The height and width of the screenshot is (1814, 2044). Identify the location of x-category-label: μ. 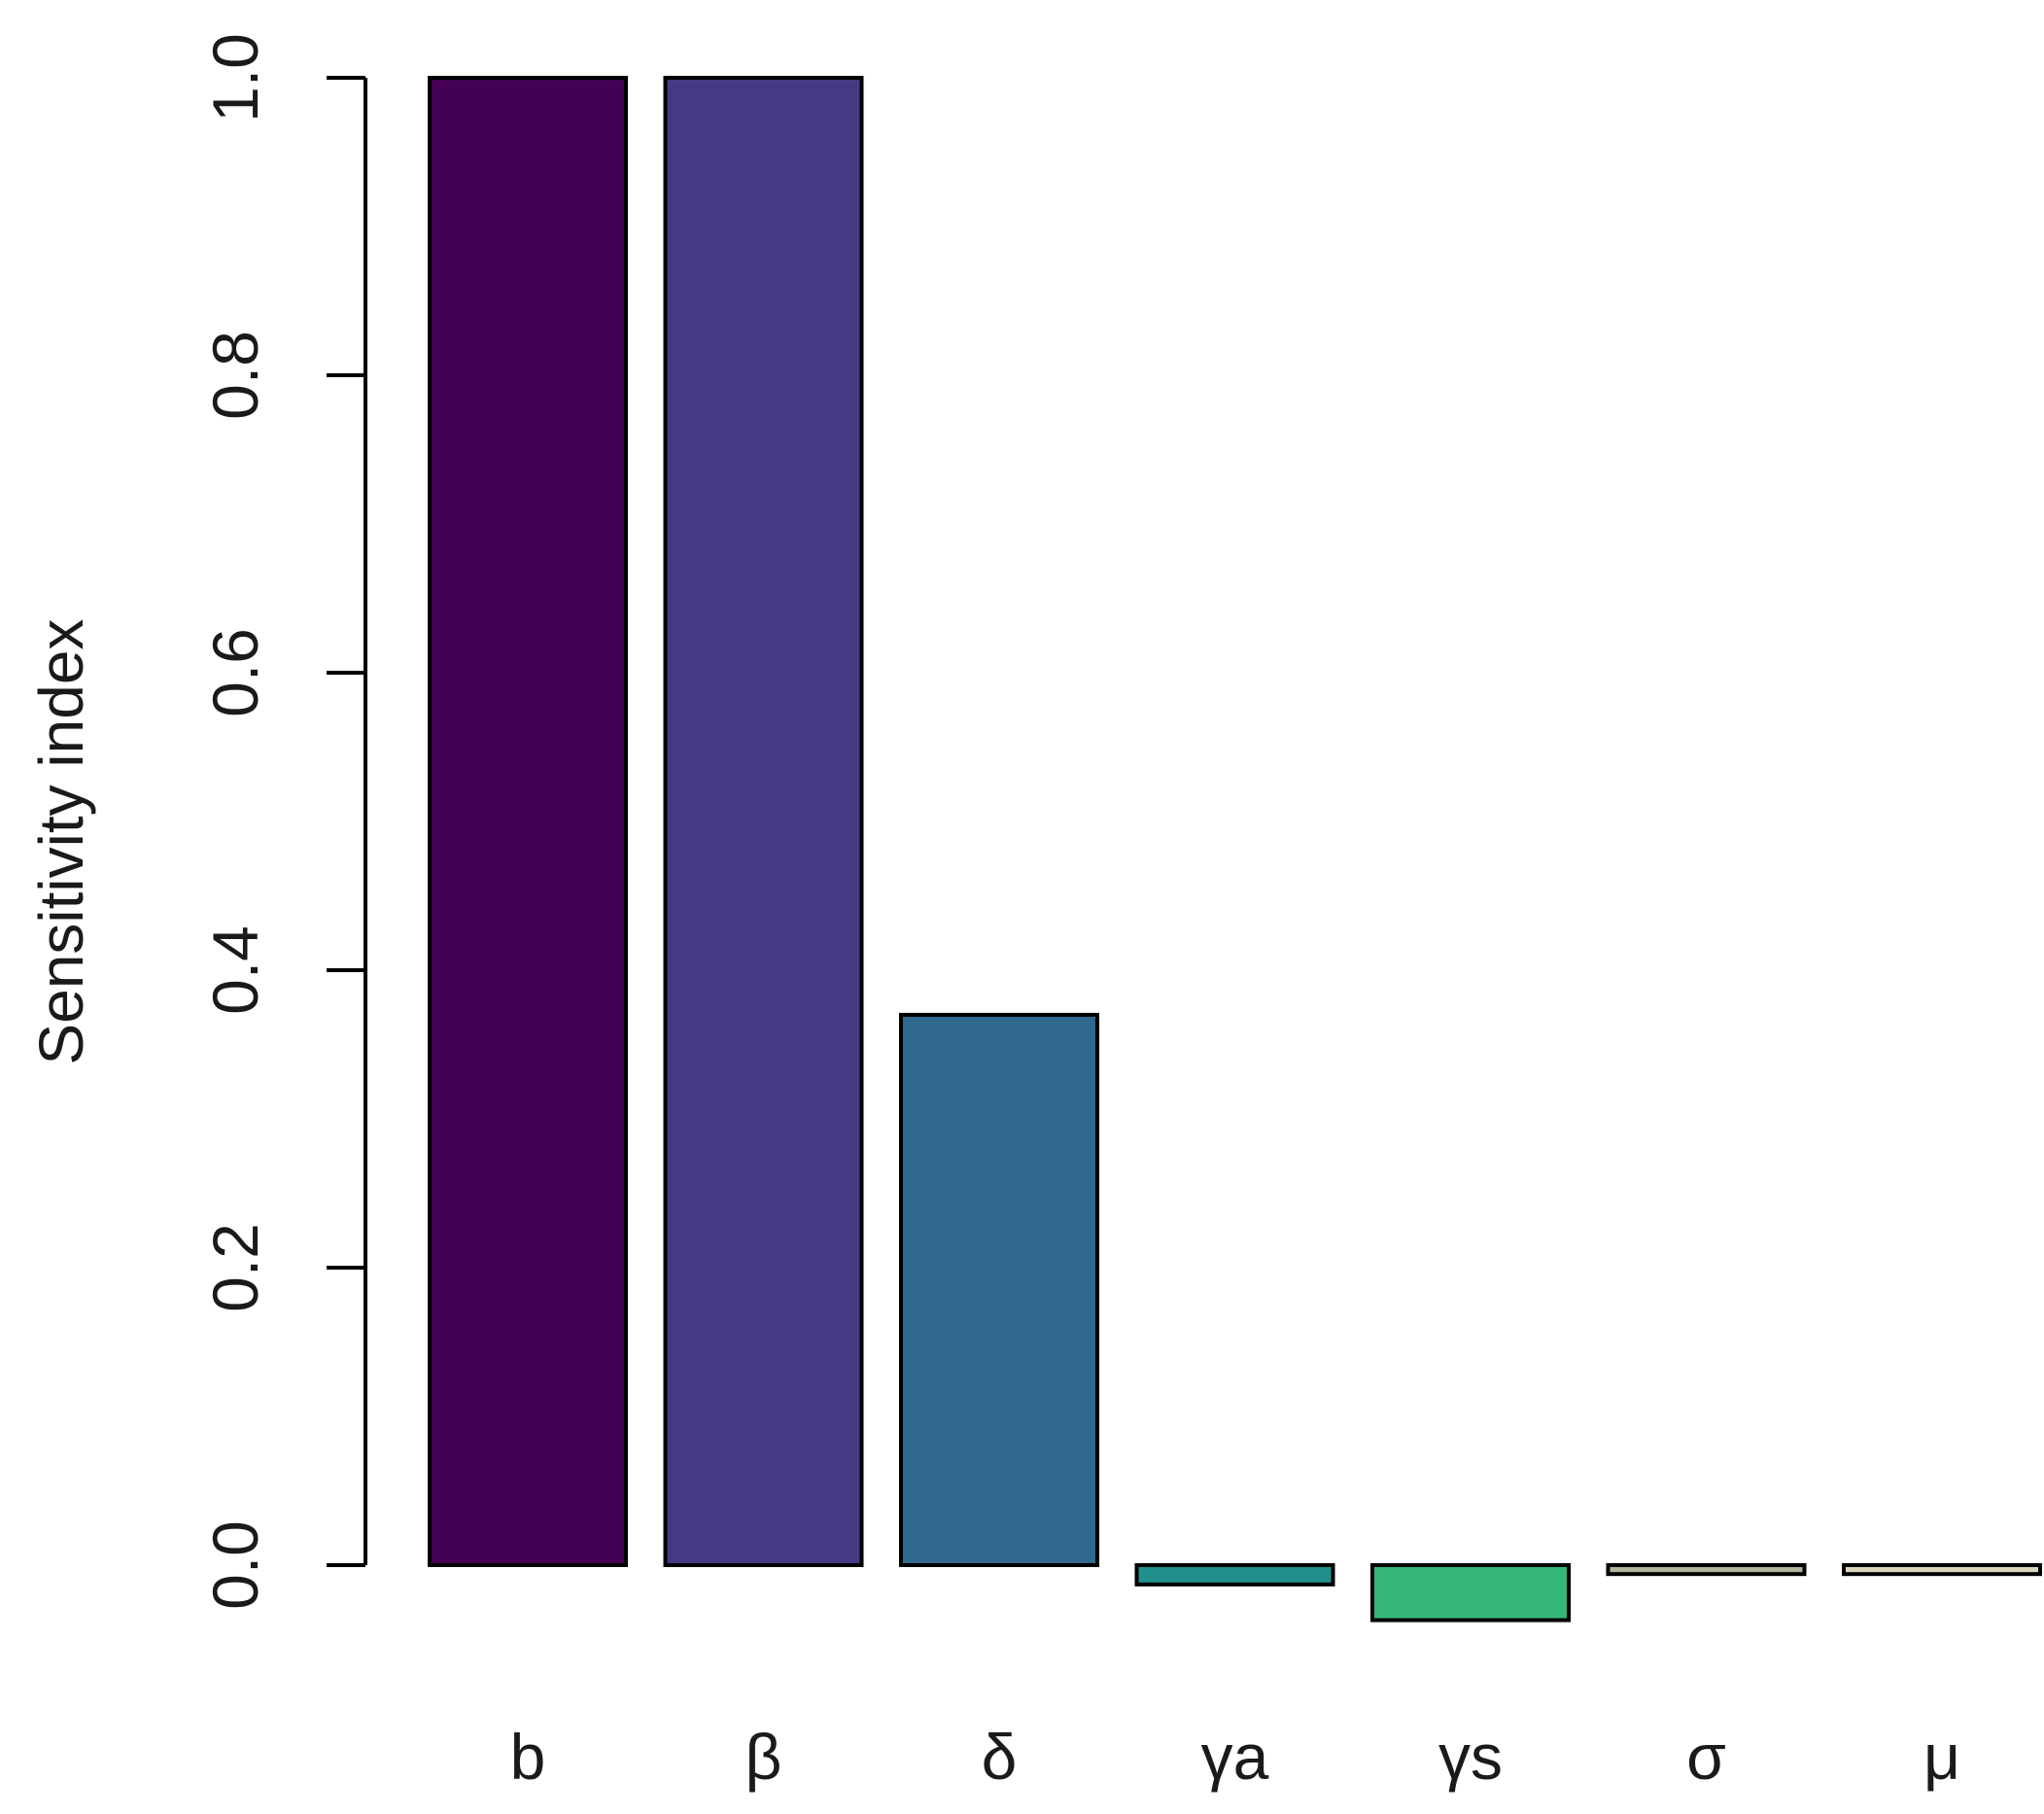
(1941, 1757).